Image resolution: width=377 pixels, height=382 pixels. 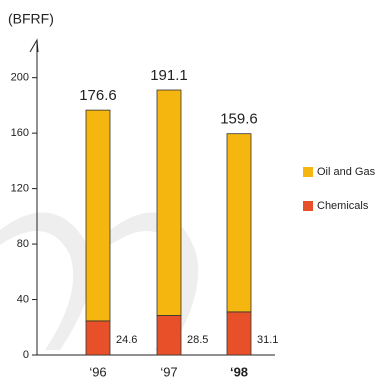 What do you see at coordinates (20, 189) in the screenshot?
I see `y-tick-label: 120` at bounding box center [20, 189].